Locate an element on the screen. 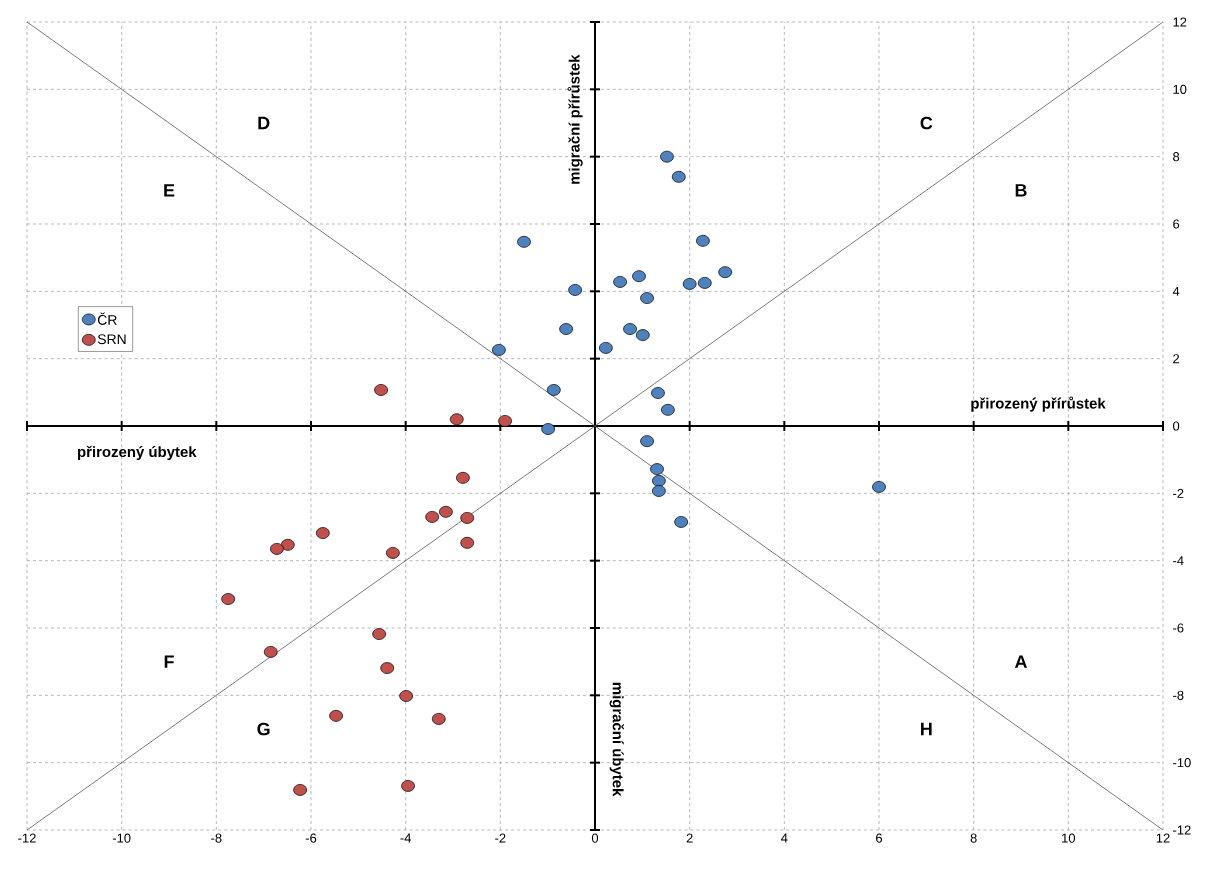  x-tick-label: -6 is located at coordinates (311, 838).